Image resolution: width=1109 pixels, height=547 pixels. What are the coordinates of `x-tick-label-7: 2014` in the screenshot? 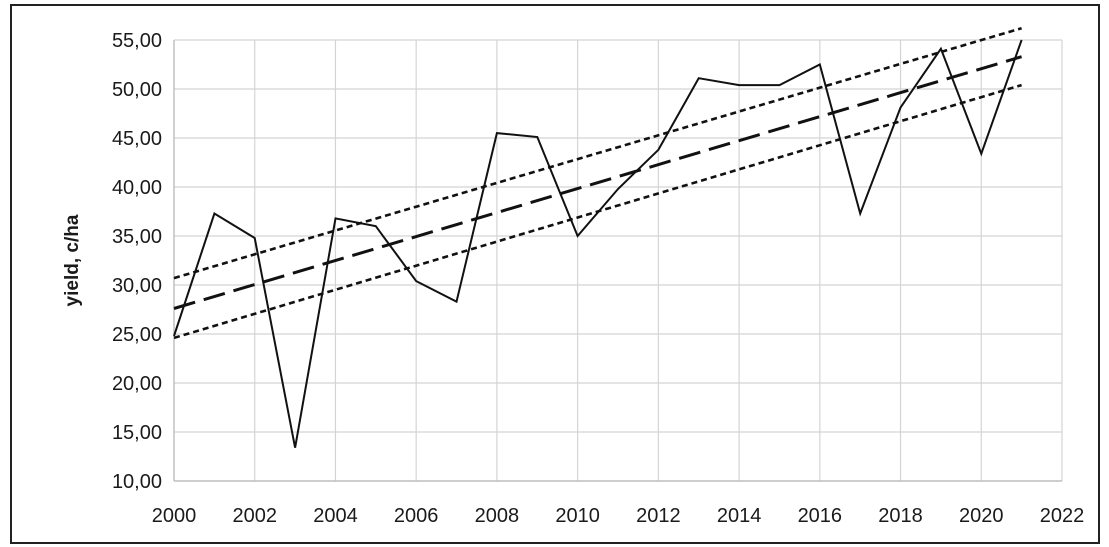 It's located at (739, 516).